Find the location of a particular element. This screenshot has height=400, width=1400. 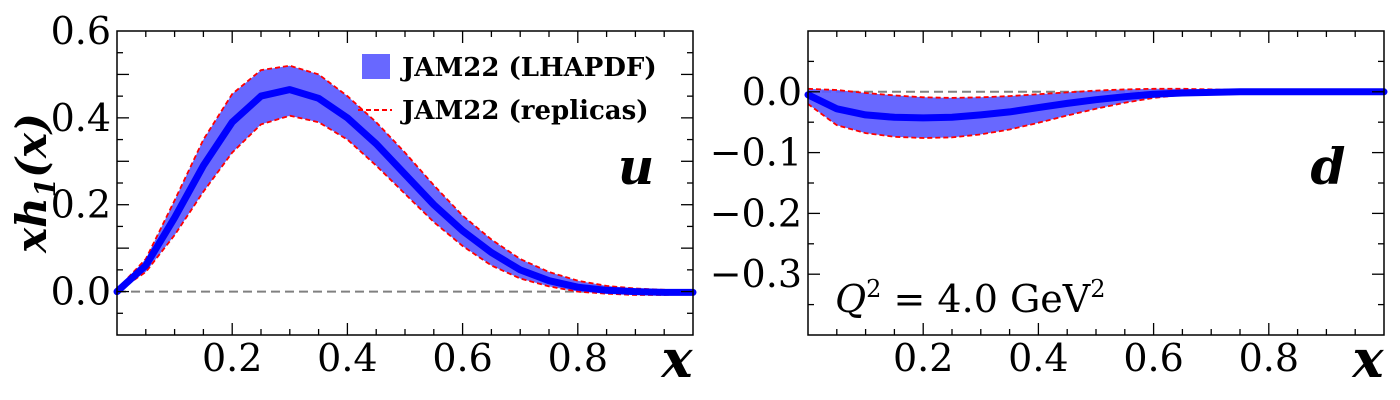

q2-value: = 4.0 GeV is located at coordinates (985, 299).